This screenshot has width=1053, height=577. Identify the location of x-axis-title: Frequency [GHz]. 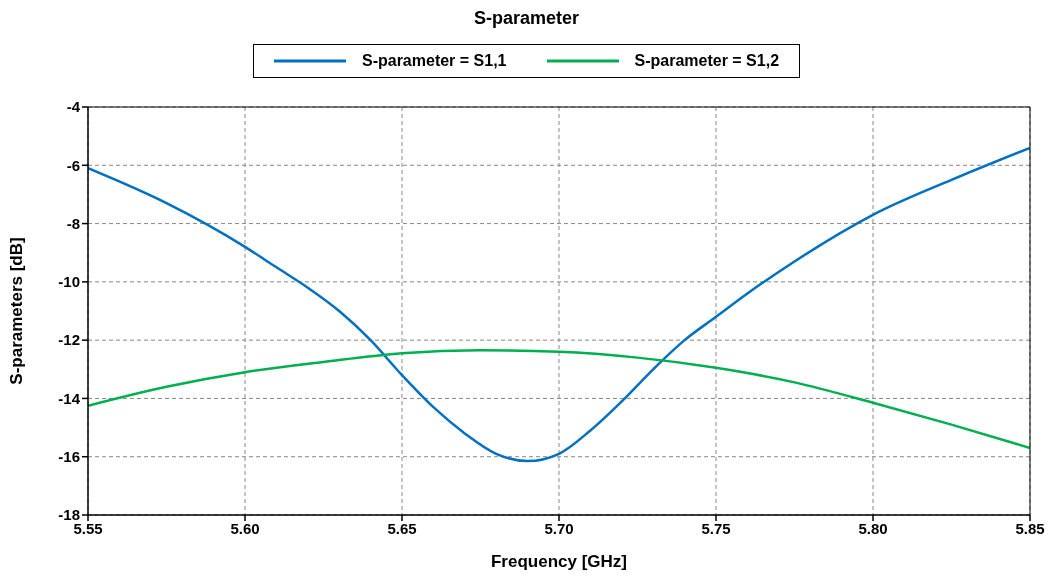
(559, 561).